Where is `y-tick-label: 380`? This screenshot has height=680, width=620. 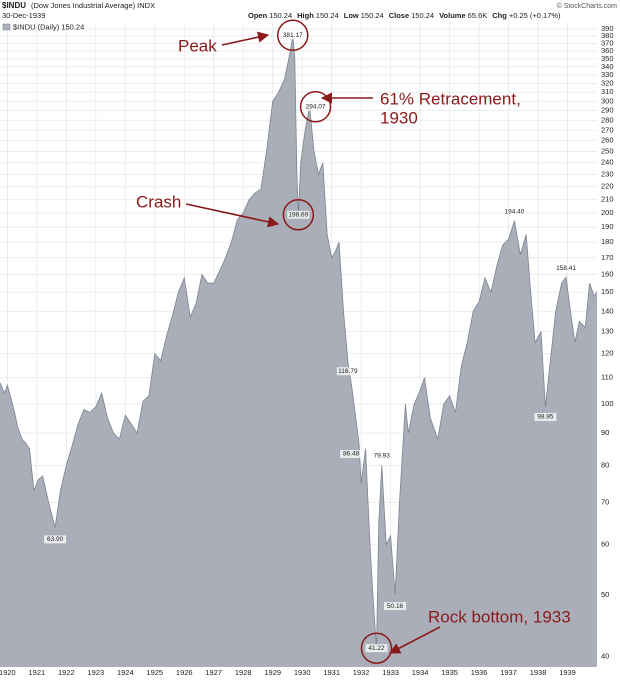 y-tick-label: 380 is located at coordinates (607, 35).